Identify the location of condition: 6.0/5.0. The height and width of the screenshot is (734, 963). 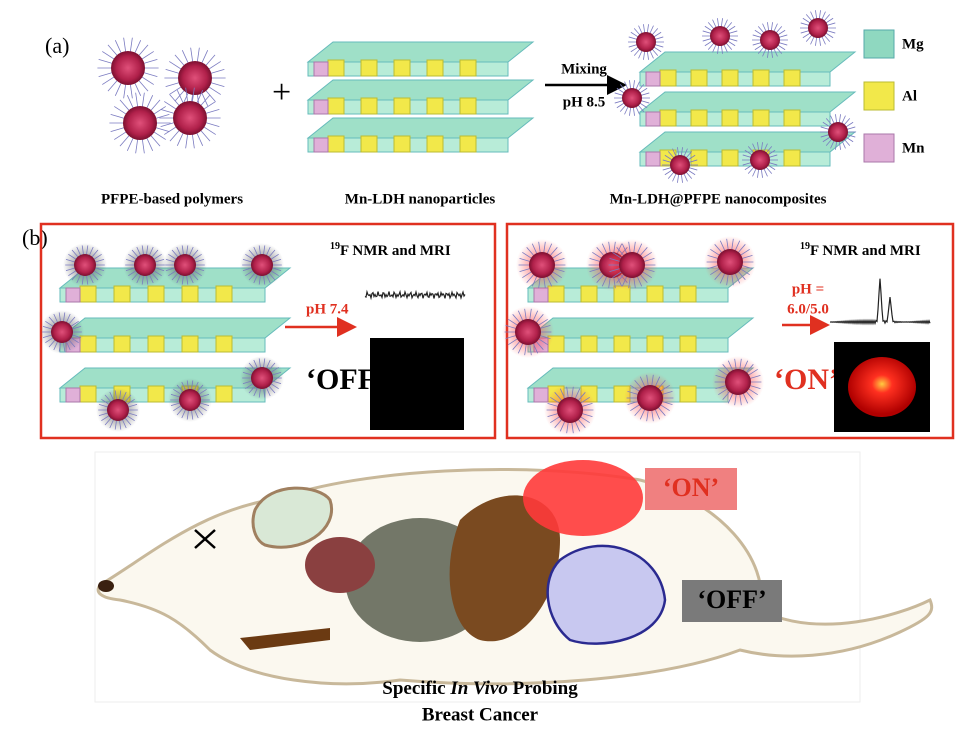
(808, 309).